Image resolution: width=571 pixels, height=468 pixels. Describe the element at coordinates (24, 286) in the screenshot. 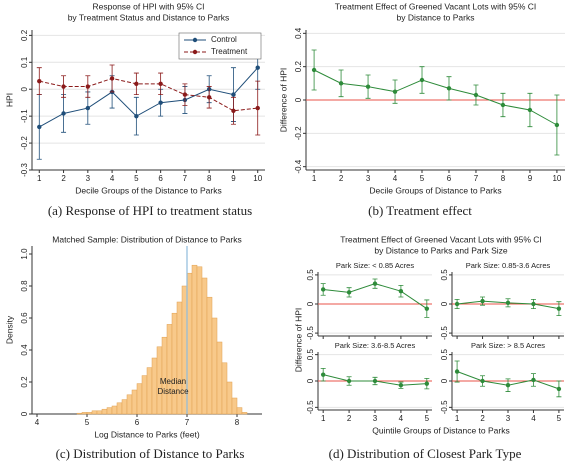

I see `y-tick-label: 0.8` at that location.